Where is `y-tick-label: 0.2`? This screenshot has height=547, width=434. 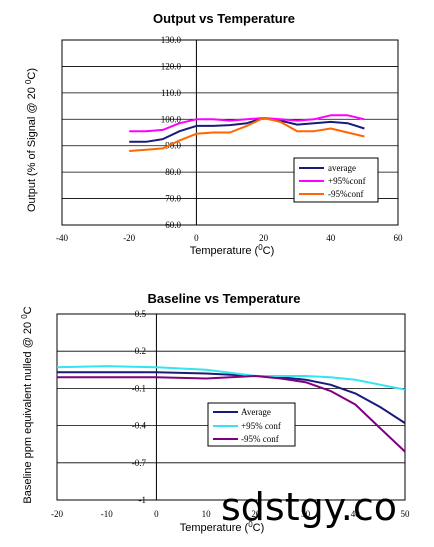
y-tick-label: 0.2 is located at coordinates (140, 351).